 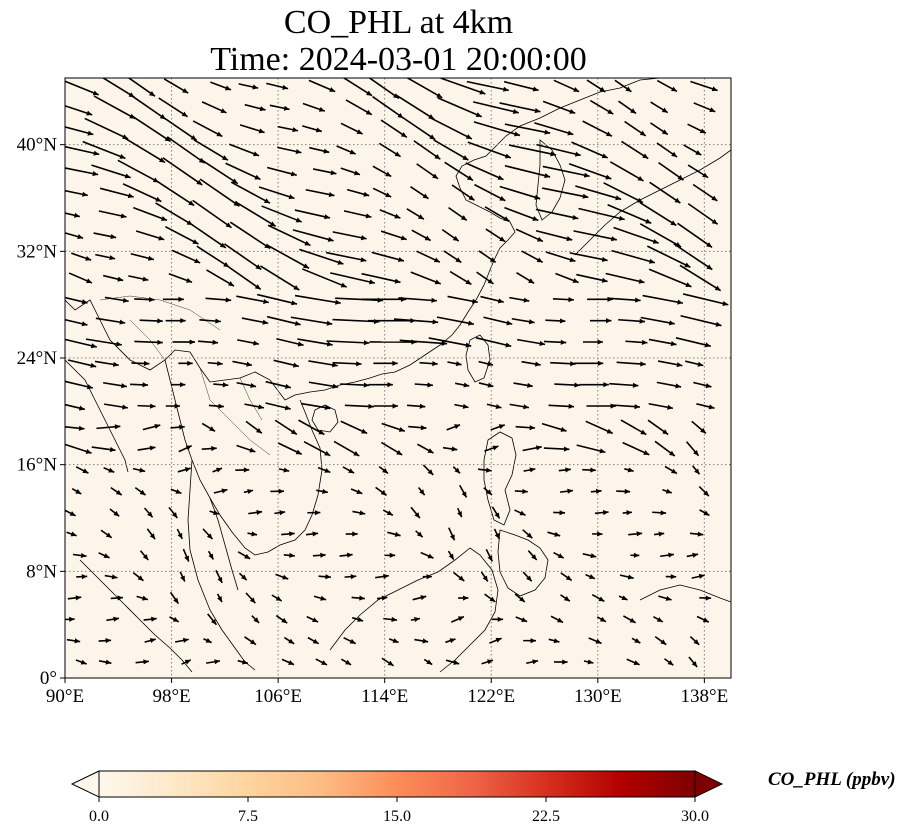 I want to click on coastline-borneo, so click(x=414, y=610).